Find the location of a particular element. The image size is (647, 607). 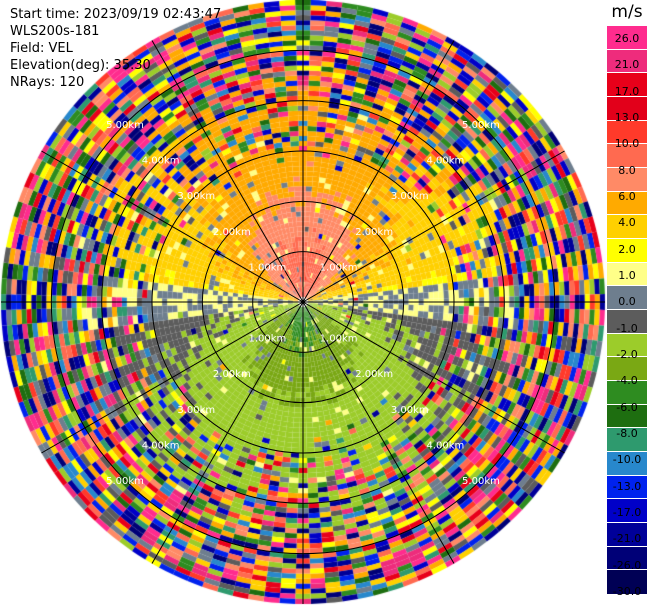

colorbar-tick: 2.0 is located at coordinates (627, 249).